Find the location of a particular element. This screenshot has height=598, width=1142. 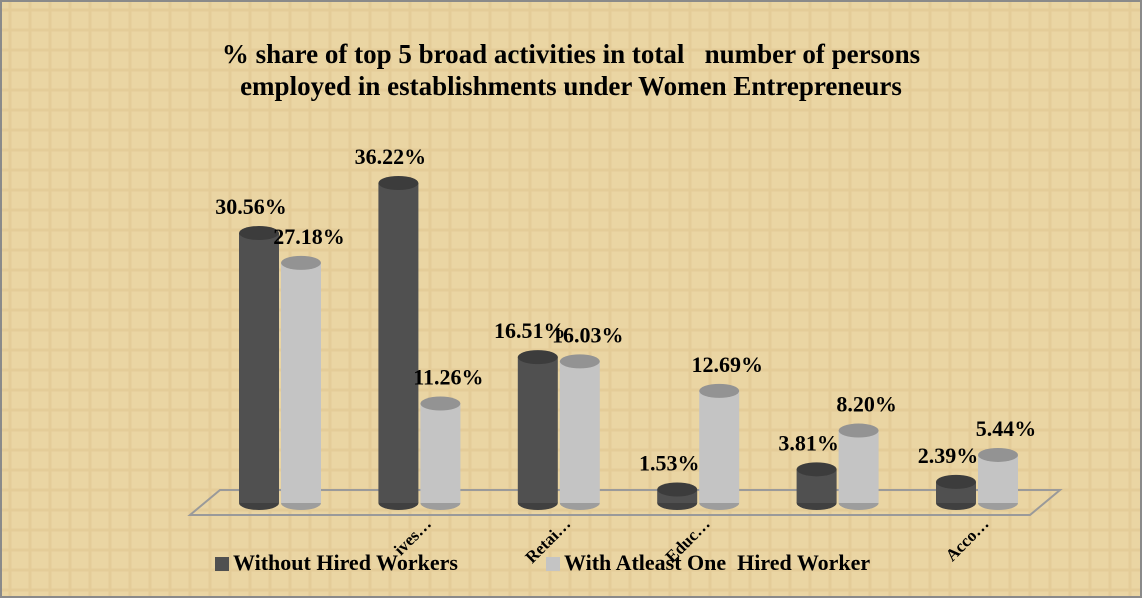

value-label: 30.56% is located at coordinates (251, 206).